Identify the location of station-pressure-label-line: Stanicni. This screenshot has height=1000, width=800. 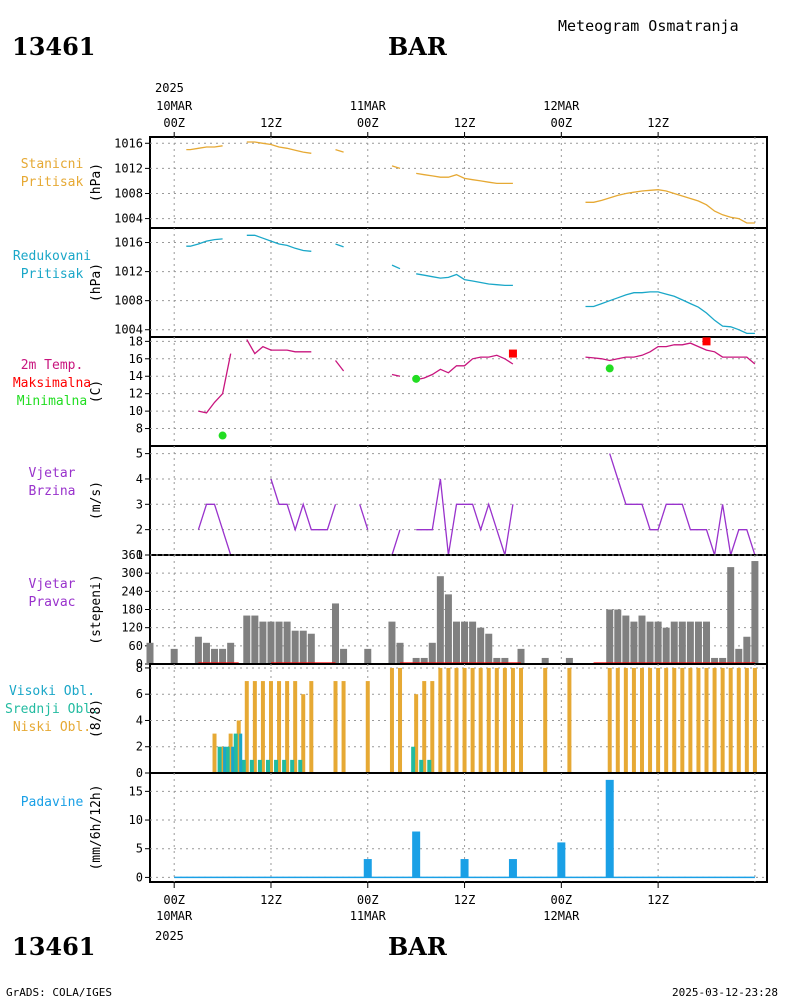
(52, 164).